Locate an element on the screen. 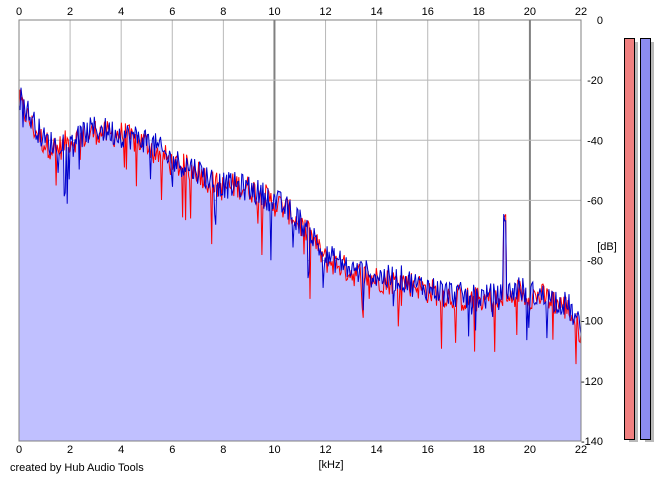 The width and height of the screenshot is (664, 481). credit-text: created by Hub Audio Tools is located at coordinates (77, 468).